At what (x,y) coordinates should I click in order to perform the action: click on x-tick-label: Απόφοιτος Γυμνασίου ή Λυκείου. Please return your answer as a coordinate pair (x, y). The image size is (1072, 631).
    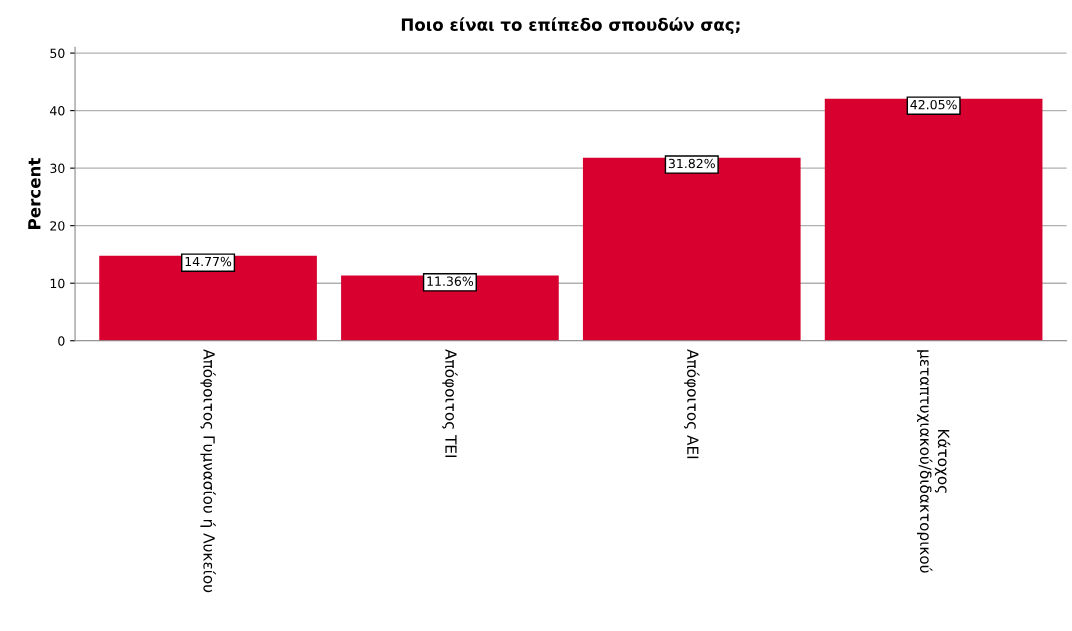
    Looking at the image, I should click on (208, 471).